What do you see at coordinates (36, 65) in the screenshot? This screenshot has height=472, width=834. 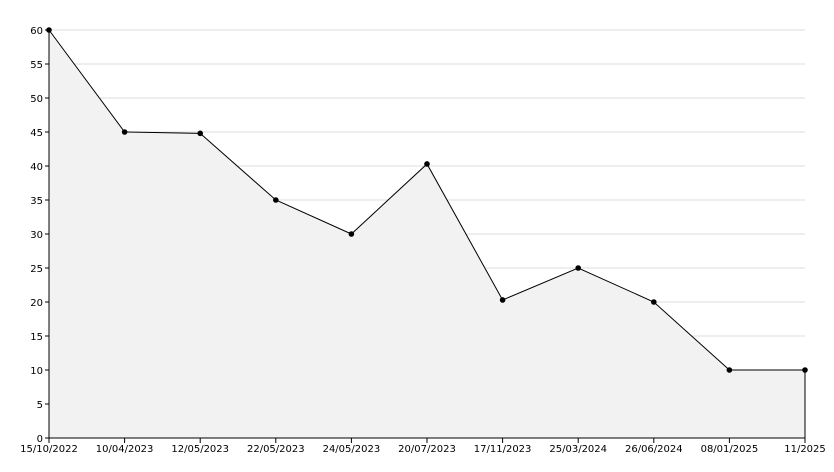 I see `y-tick-label: 55` at bounding box center [36, 65].